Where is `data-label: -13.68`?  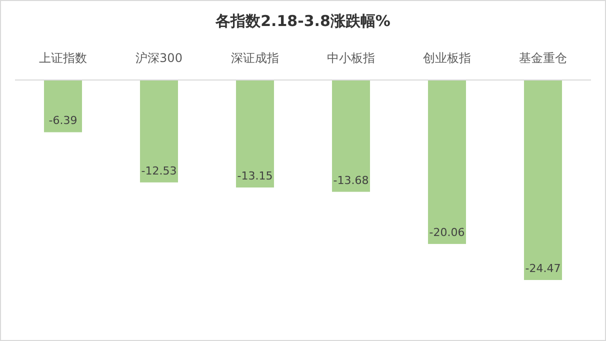
data-label: -13.68 is located at coordinates (351, 180).